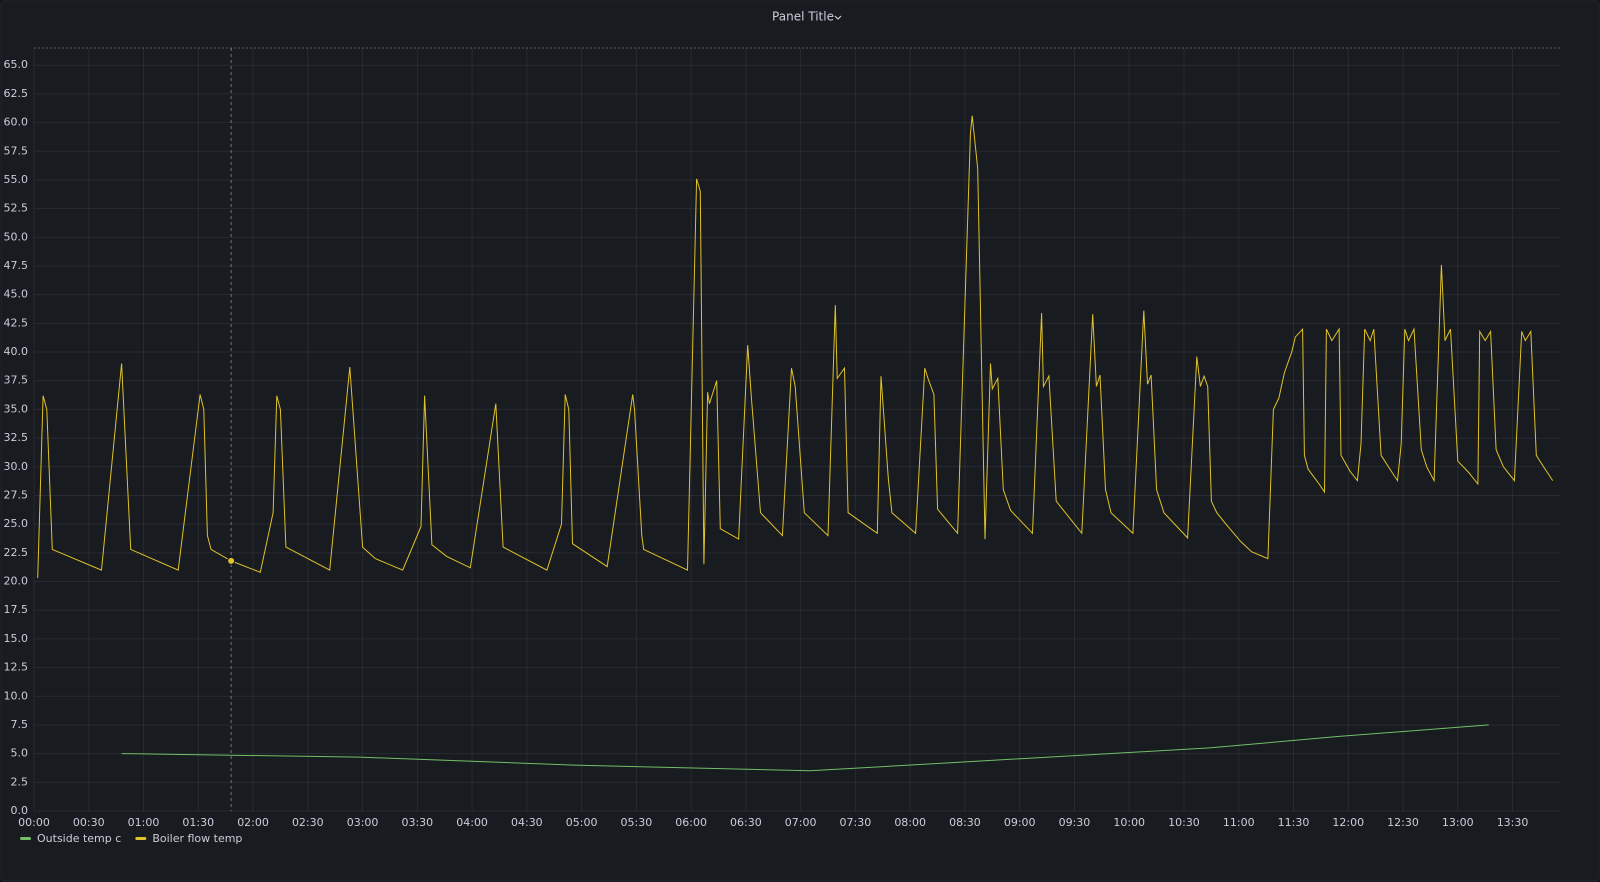  I want to click on x-tick-label: 07:30, so click(856, 822).